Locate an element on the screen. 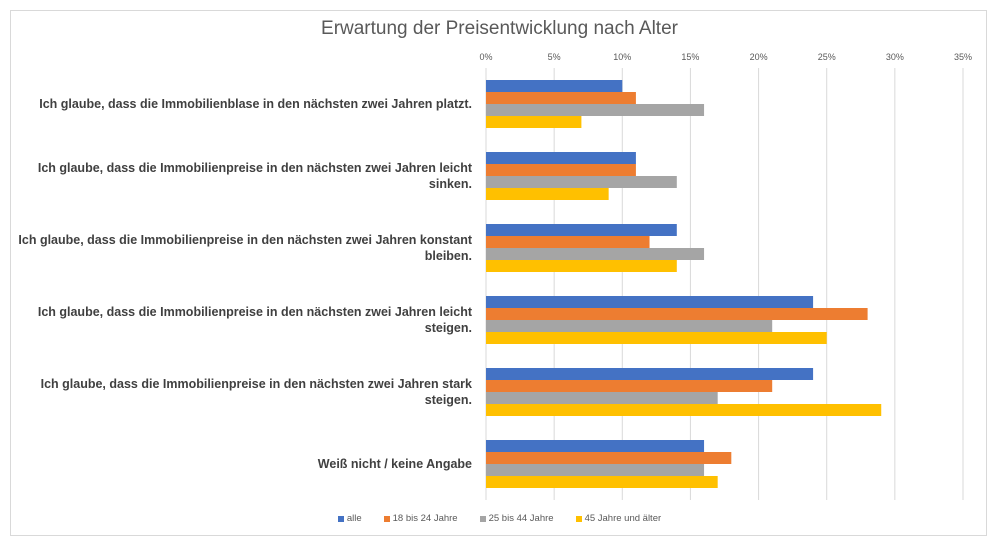 Image resolution: width=999 pixels, height=550 pixels. category-label: Weiß nicht / keine Angabe is located at coordinates (394, 464).